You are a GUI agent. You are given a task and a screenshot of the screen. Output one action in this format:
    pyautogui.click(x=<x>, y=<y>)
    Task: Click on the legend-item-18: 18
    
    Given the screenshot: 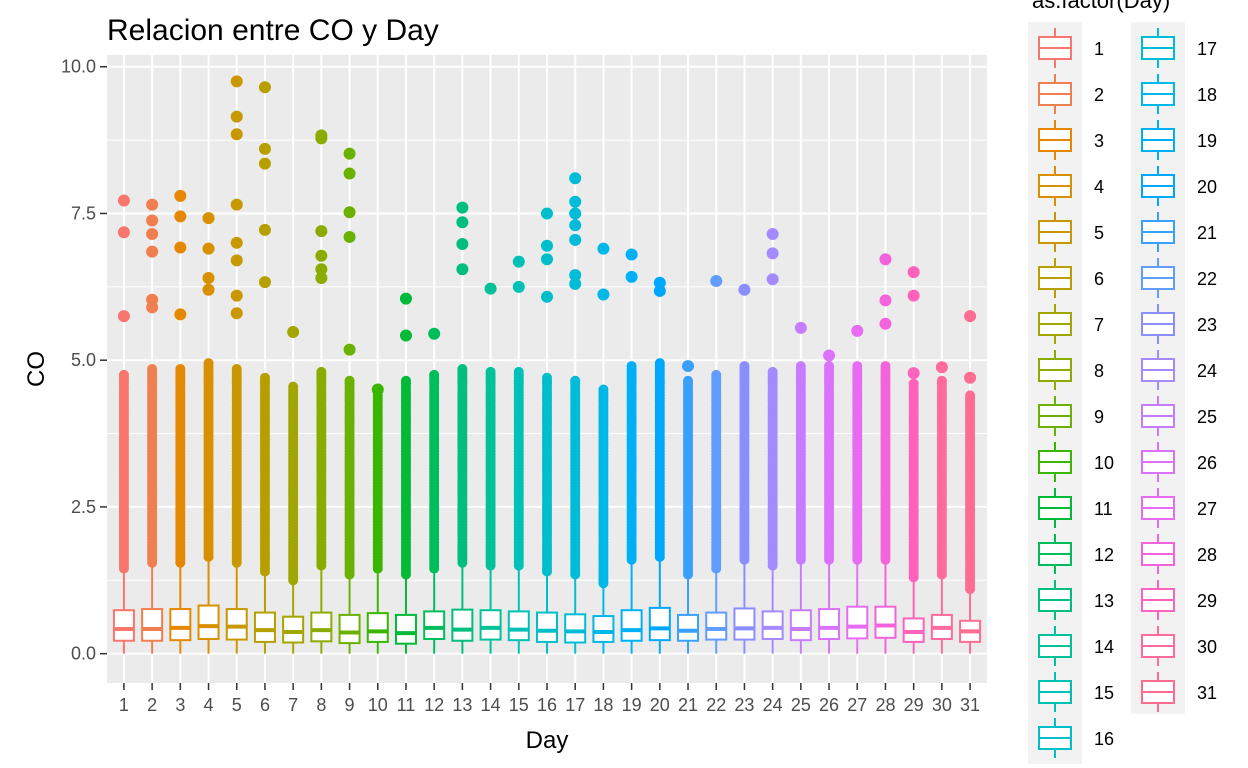 What is the action you would take?
    pyautogui.click(x=1179, y=94)
    